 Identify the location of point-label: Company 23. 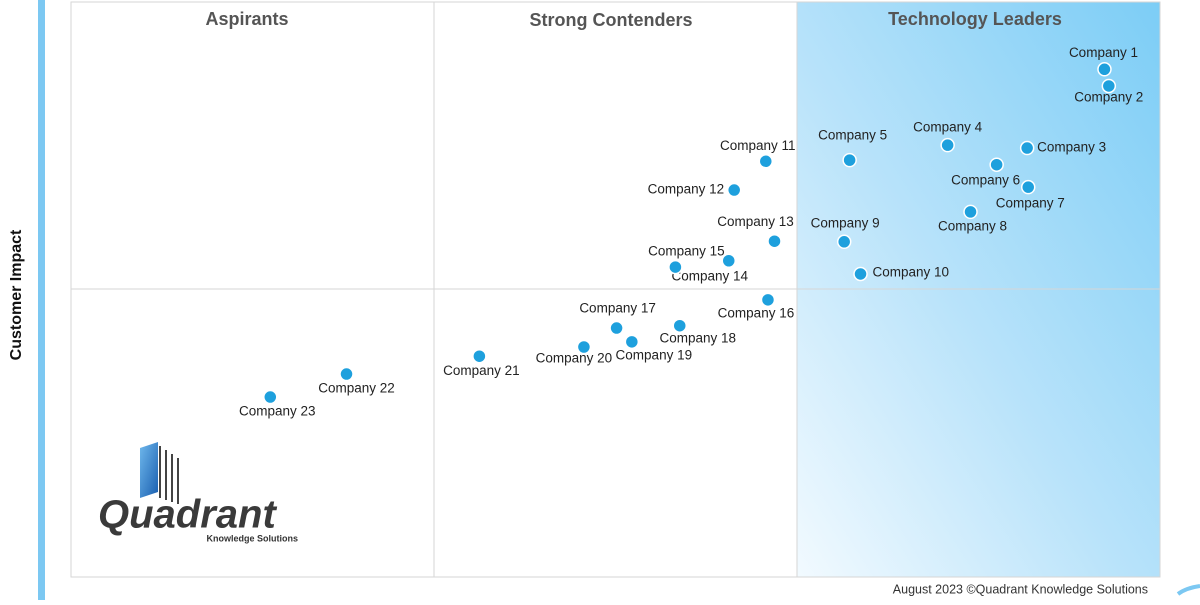
(277, 411).